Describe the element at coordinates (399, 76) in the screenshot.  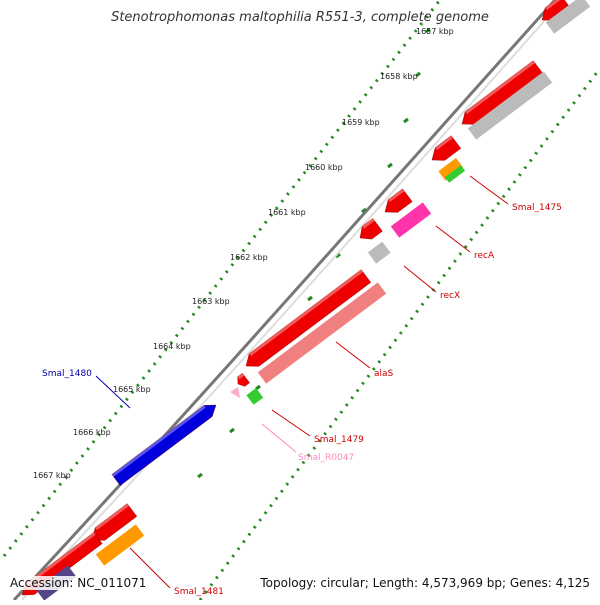
I see `tick-label: 1658 kbp` at that location.